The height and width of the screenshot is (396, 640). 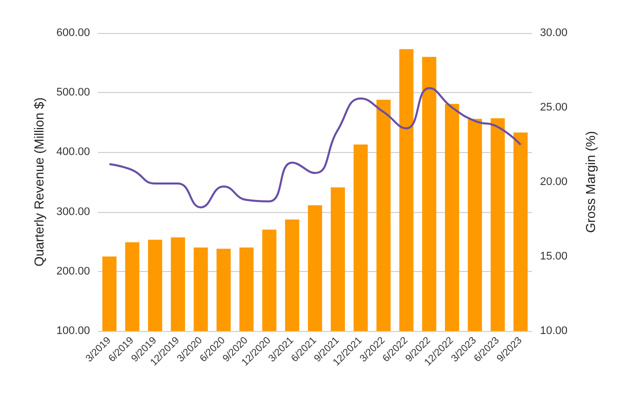 I want to click on y2-tick-label: 15.00, so click(x=554, y=256).